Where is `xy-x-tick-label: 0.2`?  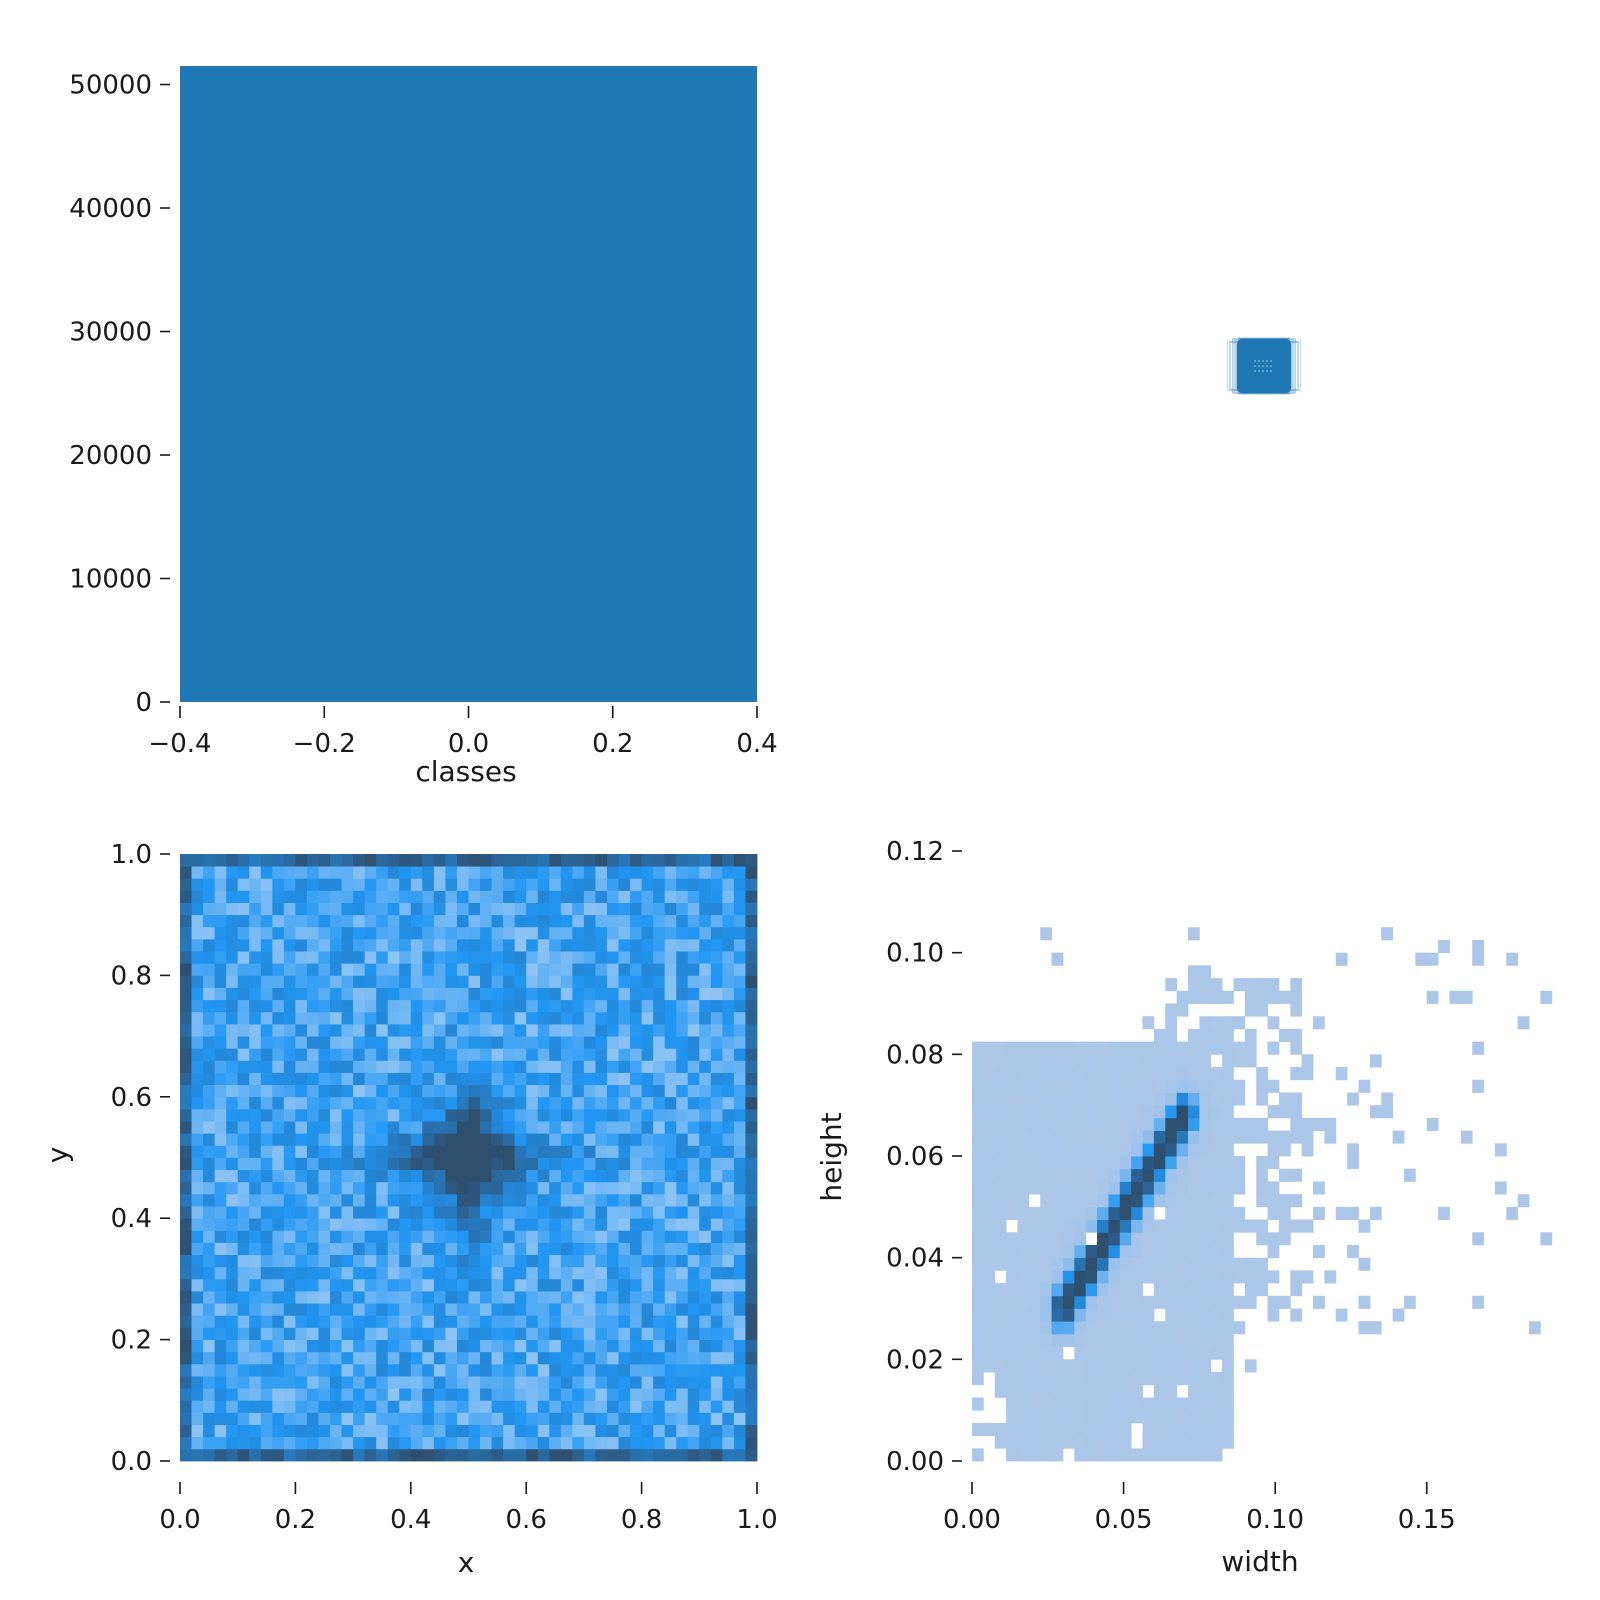 xy-x-tick-label: 0.2 is located at coordinates (295, 1520).